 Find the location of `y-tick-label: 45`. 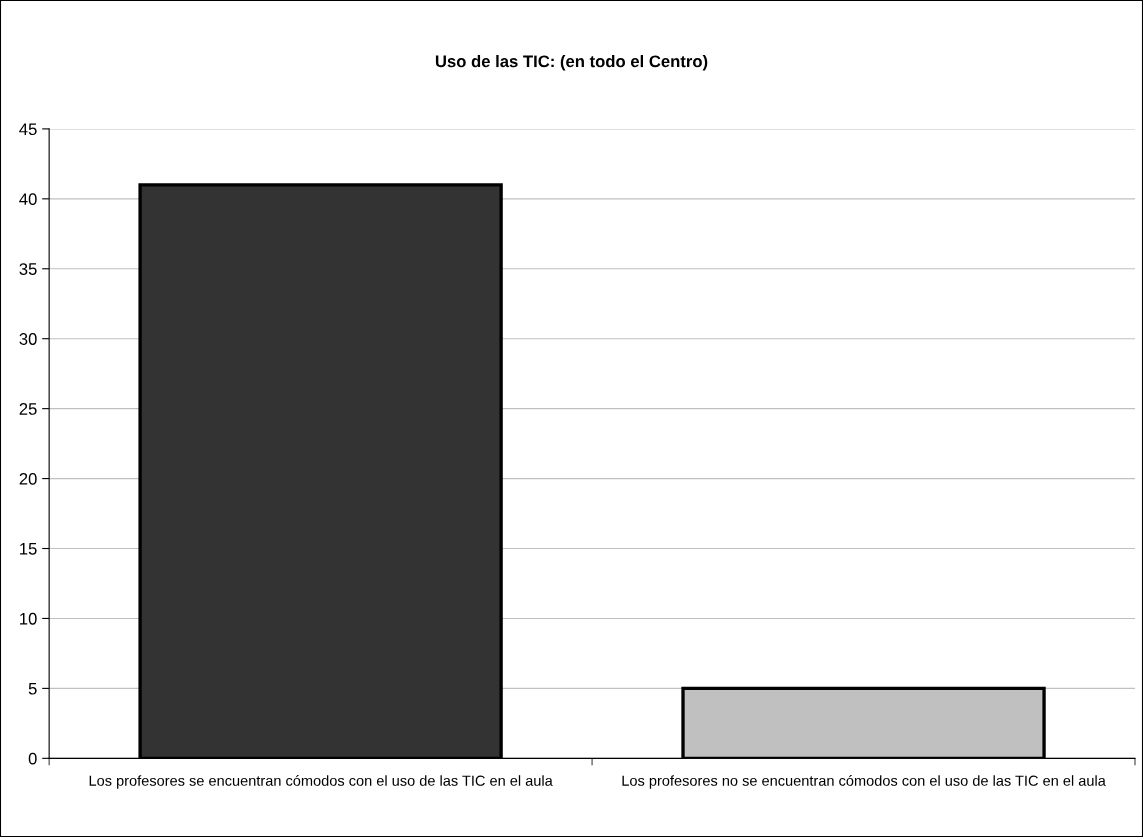

y-tick-label: 45 is located at coordinates (28, 129).